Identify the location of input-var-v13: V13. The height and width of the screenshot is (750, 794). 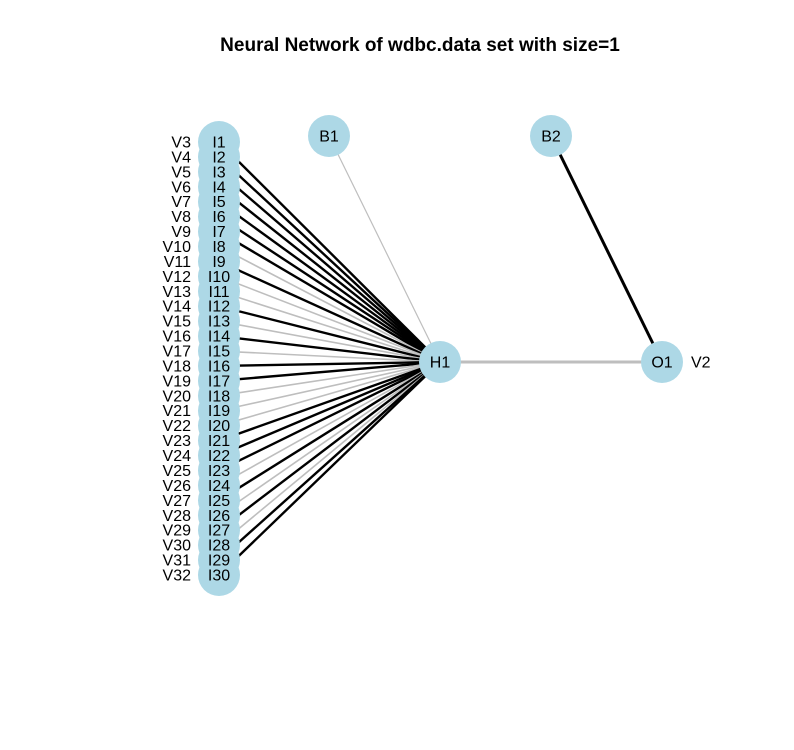
(177, 292).